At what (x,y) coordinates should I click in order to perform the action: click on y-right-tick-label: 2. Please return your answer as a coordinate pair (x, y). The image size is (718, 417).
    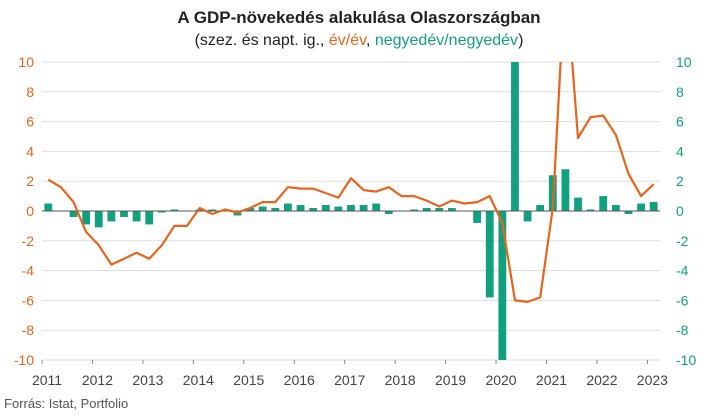
    Looking at the image, I should click on (680, 181).